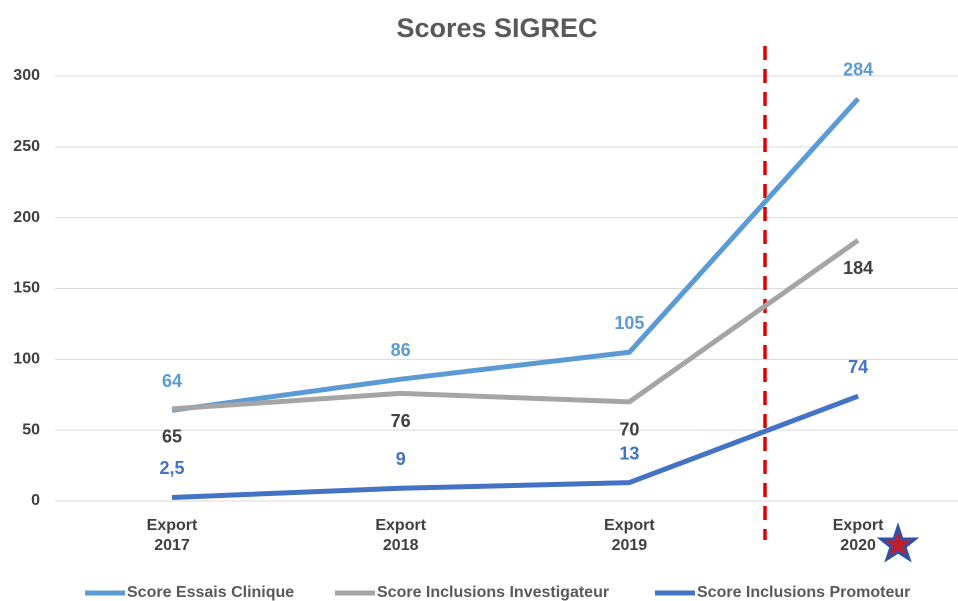 The image size is (958, 601). I want to click on data-label: 2,5, so click(171, 468).